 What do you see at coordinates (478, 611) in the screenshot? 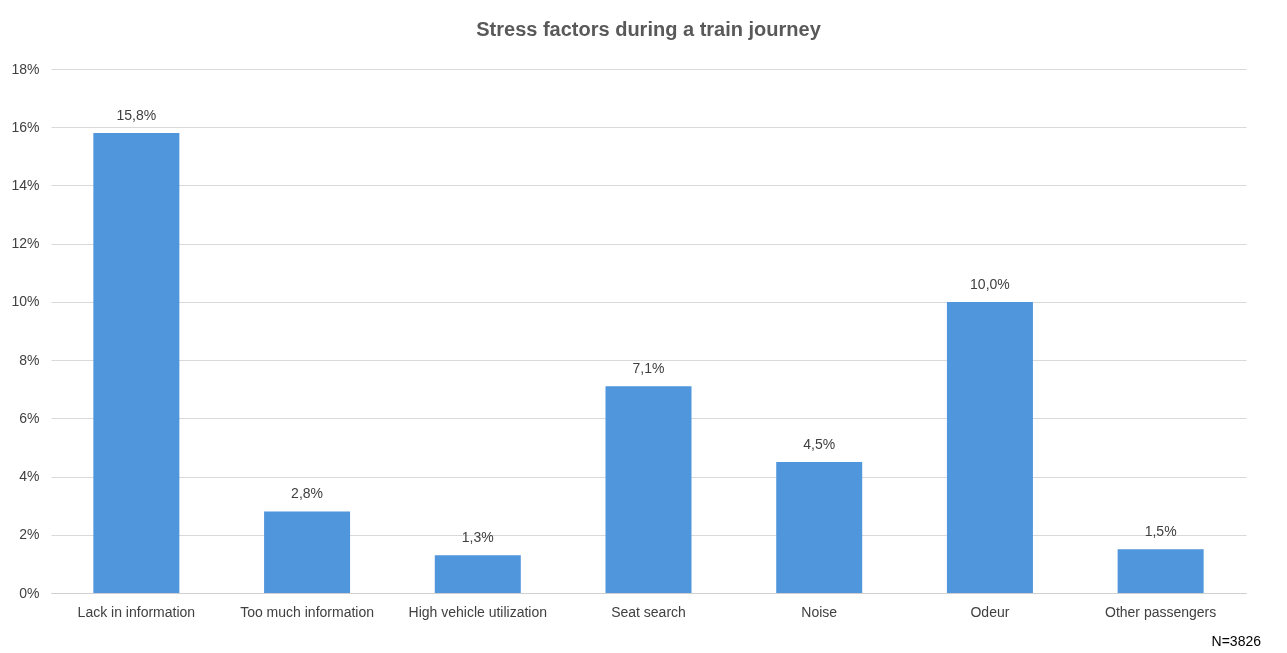
I see `x-tick-label: High vehicle utilization` at bounding box center [478, 611].